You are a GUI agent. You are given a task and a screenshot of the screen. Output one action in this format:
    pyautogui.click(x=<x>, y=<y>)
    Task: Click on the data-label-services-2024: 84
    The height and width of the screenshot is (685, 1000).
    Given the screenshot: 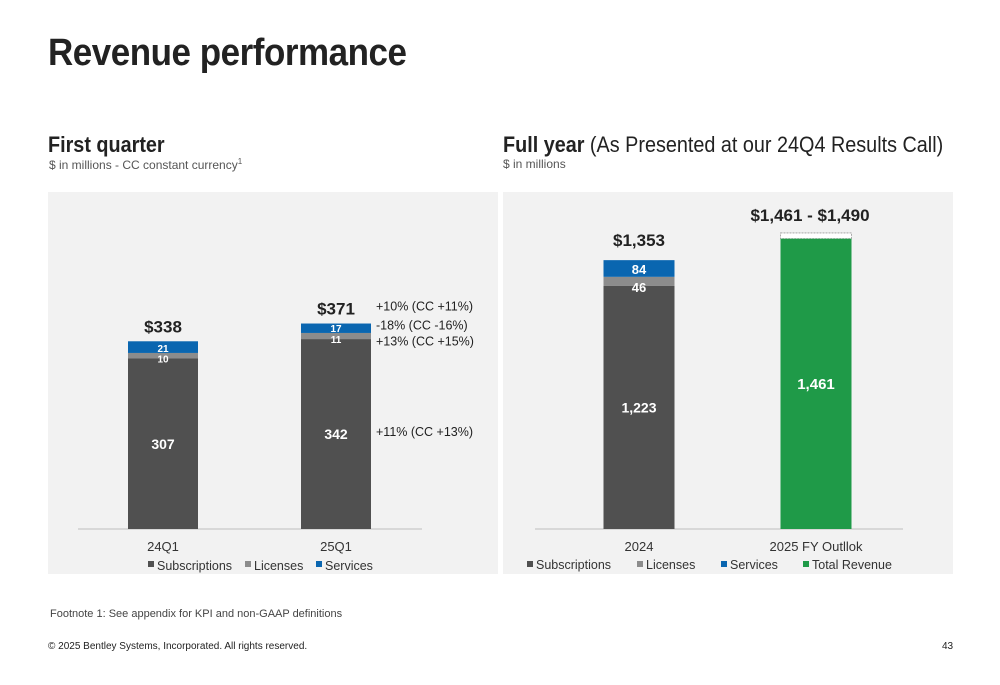 What is the action you would take?
    pyautogui.click(x=639, y=269)
    